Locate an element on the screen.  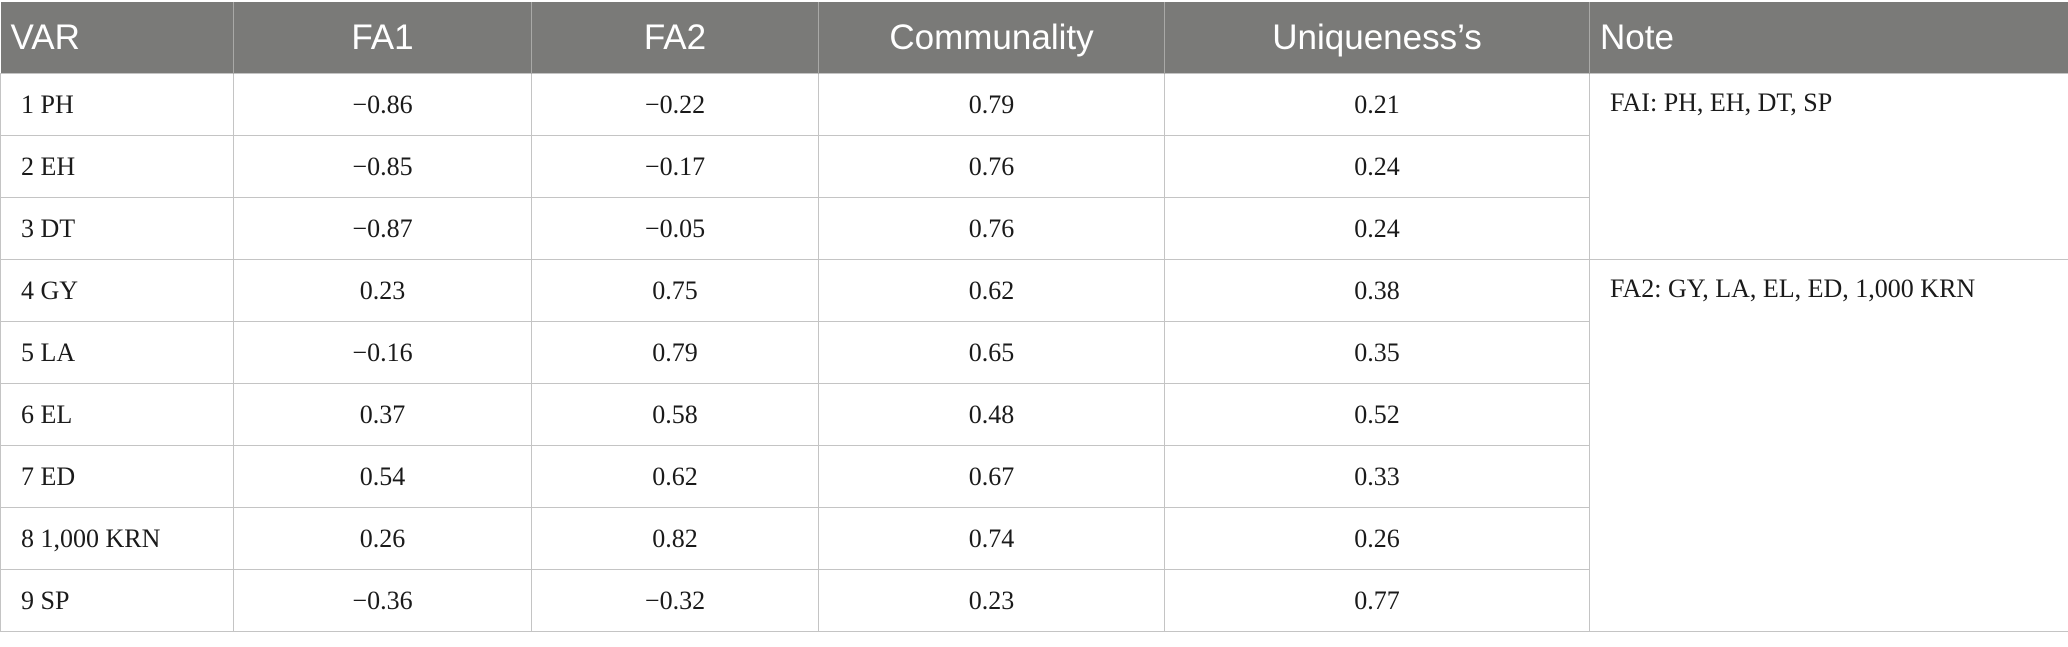
note-fa2-group: FA2: GY, LA, EL, ED, 1,000 KRN is located at coordinates (1828, 445).